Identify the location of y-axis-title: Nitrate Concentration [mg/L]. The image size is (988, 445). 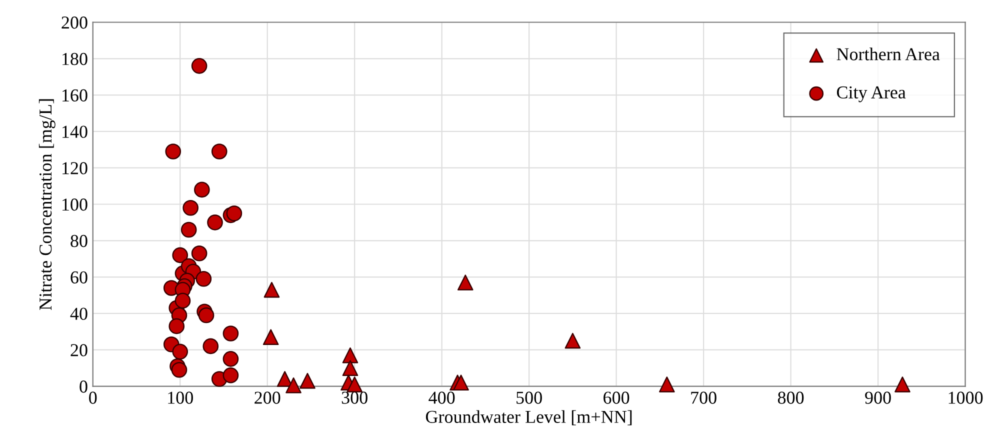
(47, 204).